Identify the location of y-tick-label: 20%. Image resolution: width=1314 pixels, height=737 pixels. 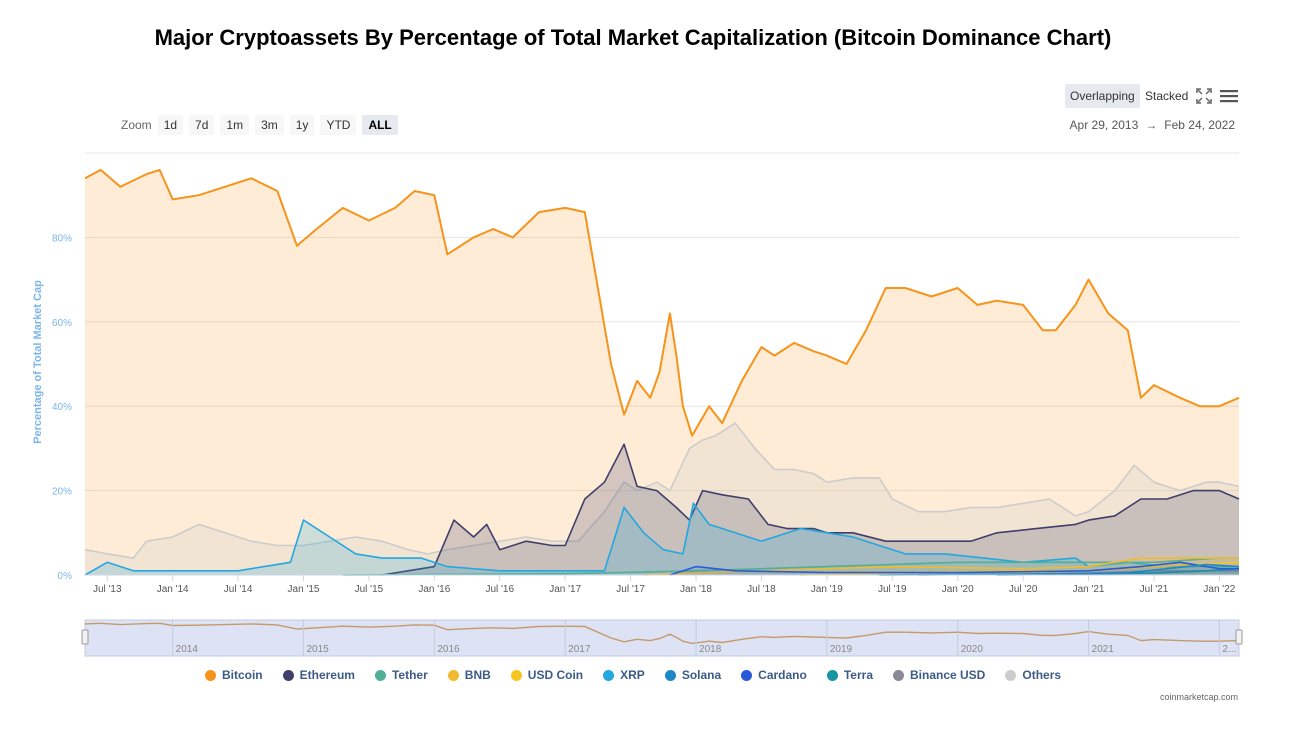
(62, 492).